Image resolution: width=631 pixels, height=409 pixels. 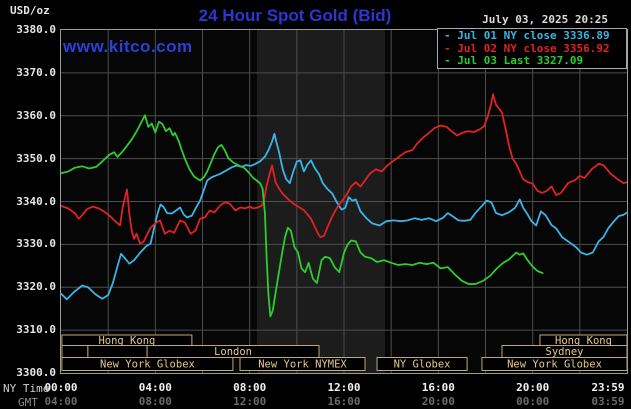 I want to click on y-tick-label: 3340.0, so click(x=36, y=201).